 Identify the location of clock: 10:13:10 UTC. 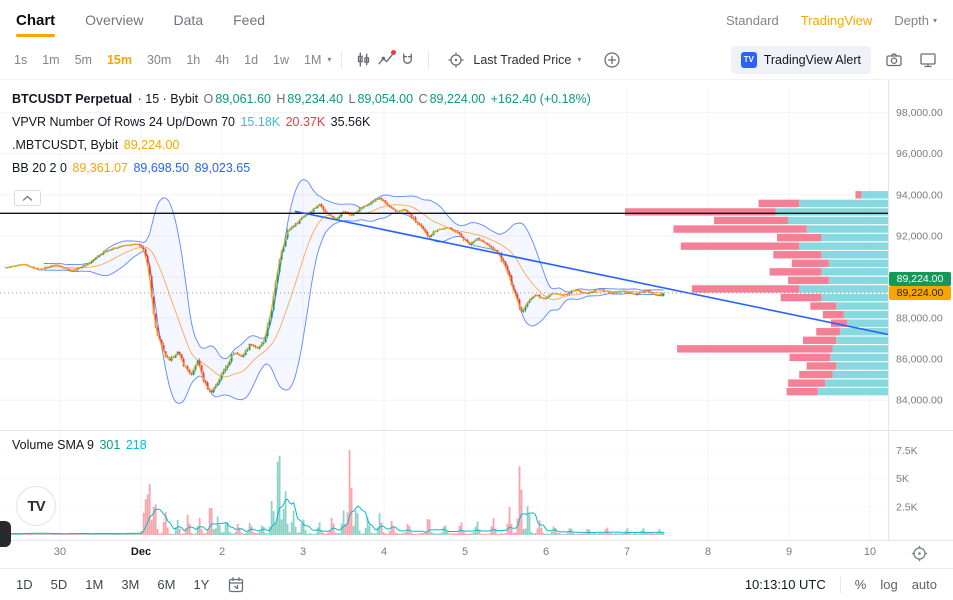
(785, 584).